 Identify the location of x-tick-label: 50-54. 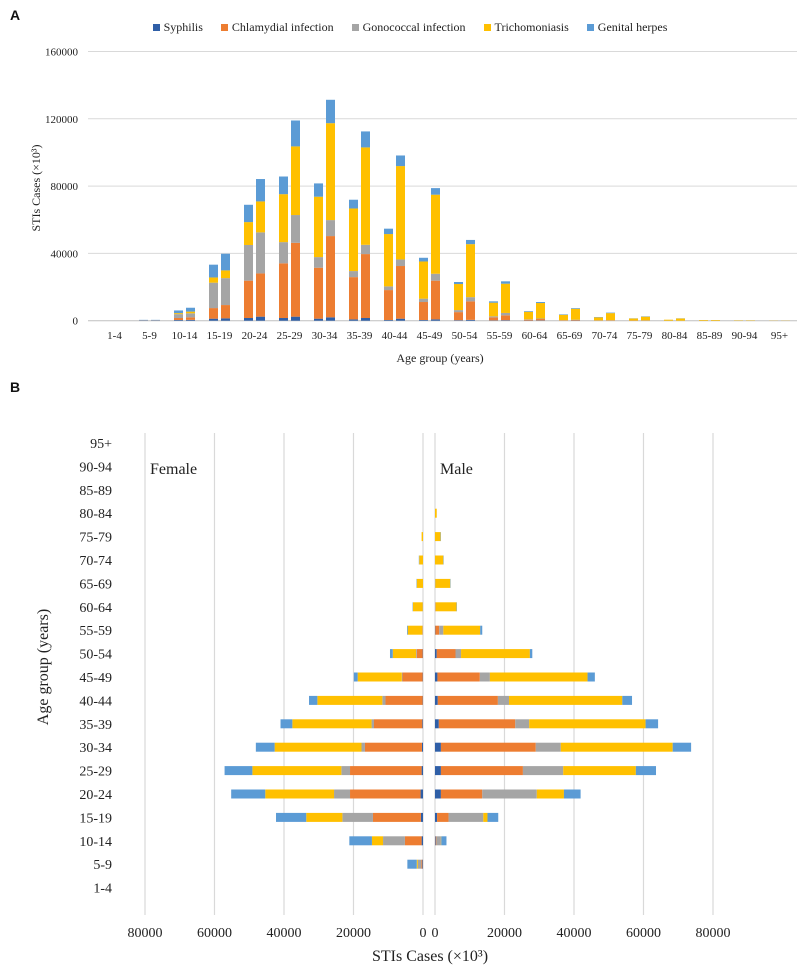
(465, 336).